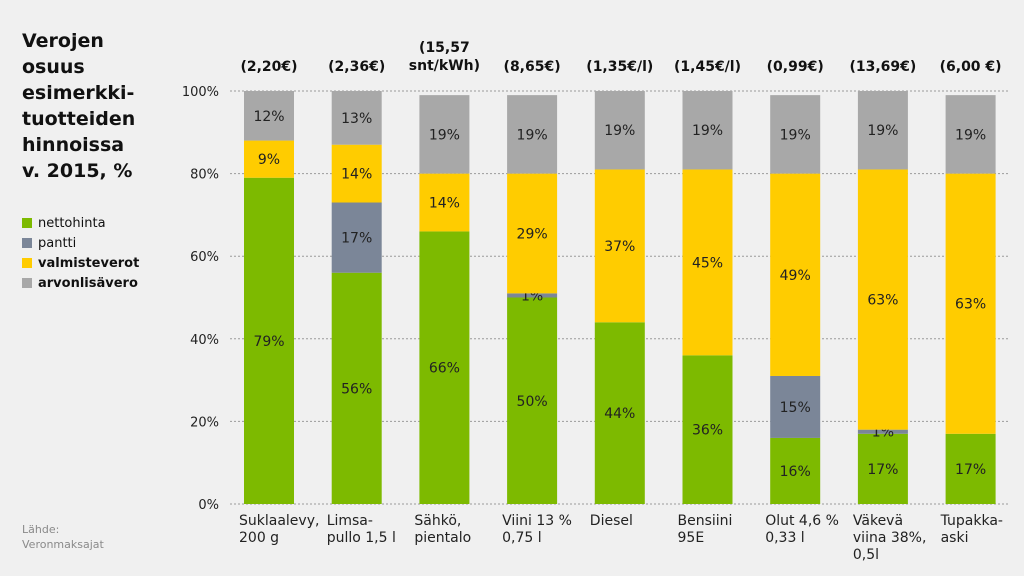 This screenshot has width=1024, height=576. Describe the element at coordinates (89, 263) in the screenshot. I see `legend-label: valmisteverot` at that location.